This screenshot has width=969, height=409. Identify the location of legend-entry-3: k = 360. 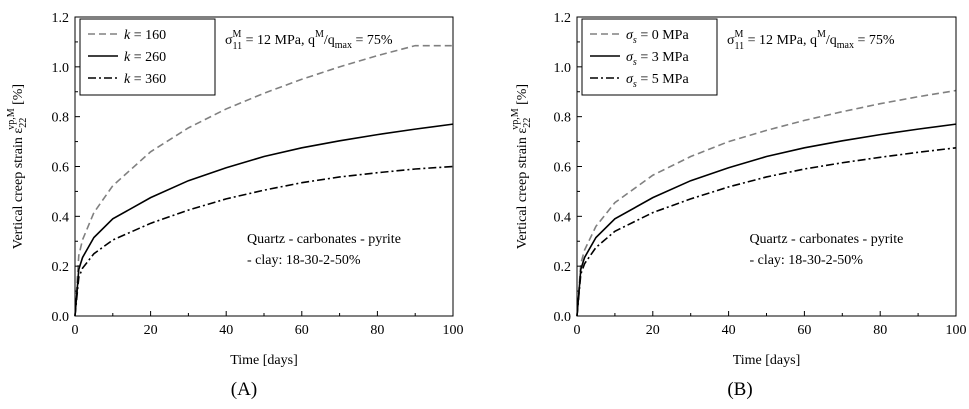
(145, 79).